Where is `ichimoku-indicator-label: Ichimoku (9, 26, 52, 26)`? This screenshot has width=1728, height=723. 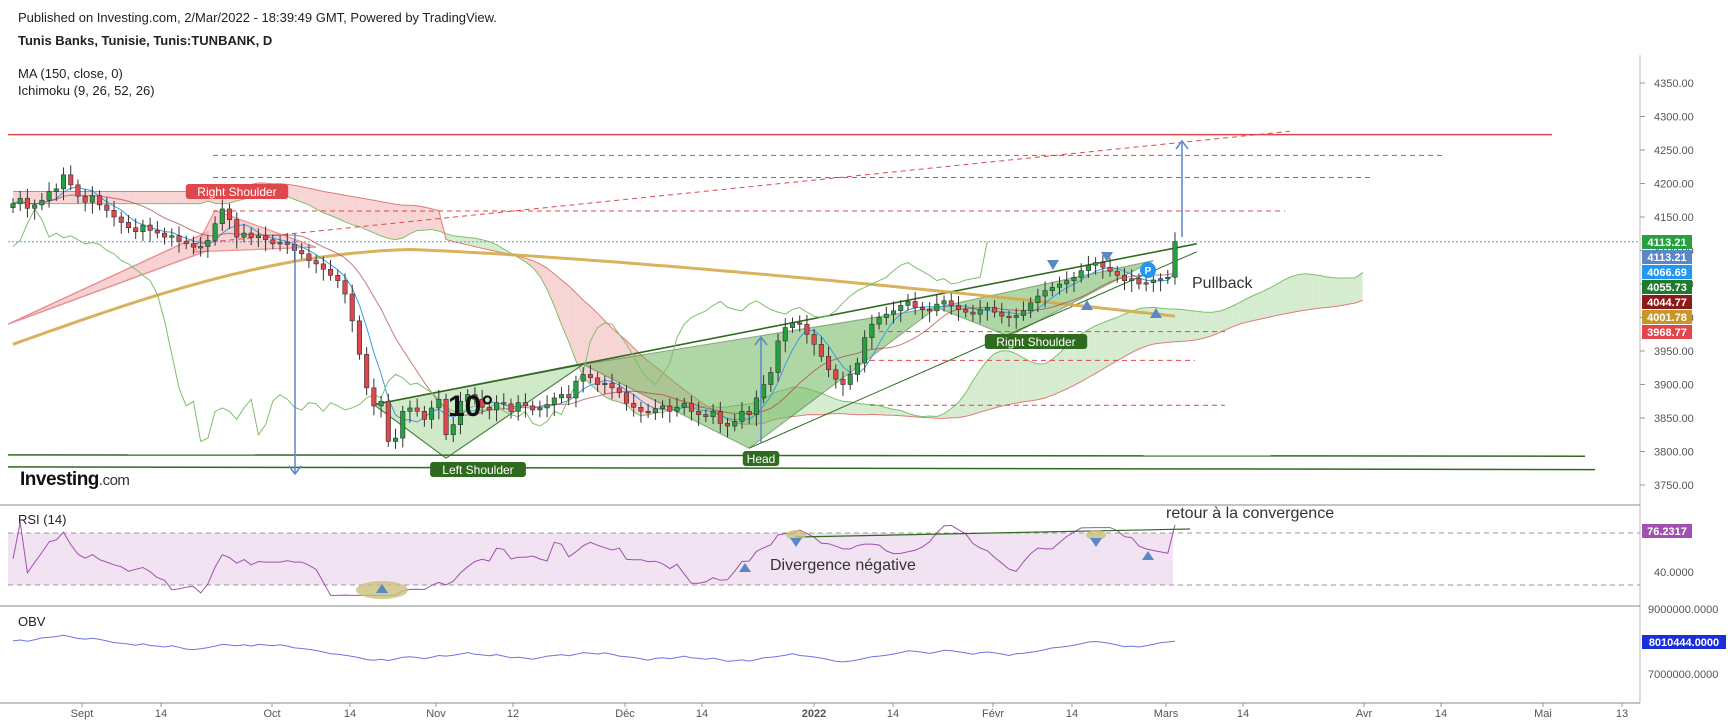 ichimoku-indicator-label: Ichimoku (9, 26, 52, 26) is located at coordinates (86, 90).